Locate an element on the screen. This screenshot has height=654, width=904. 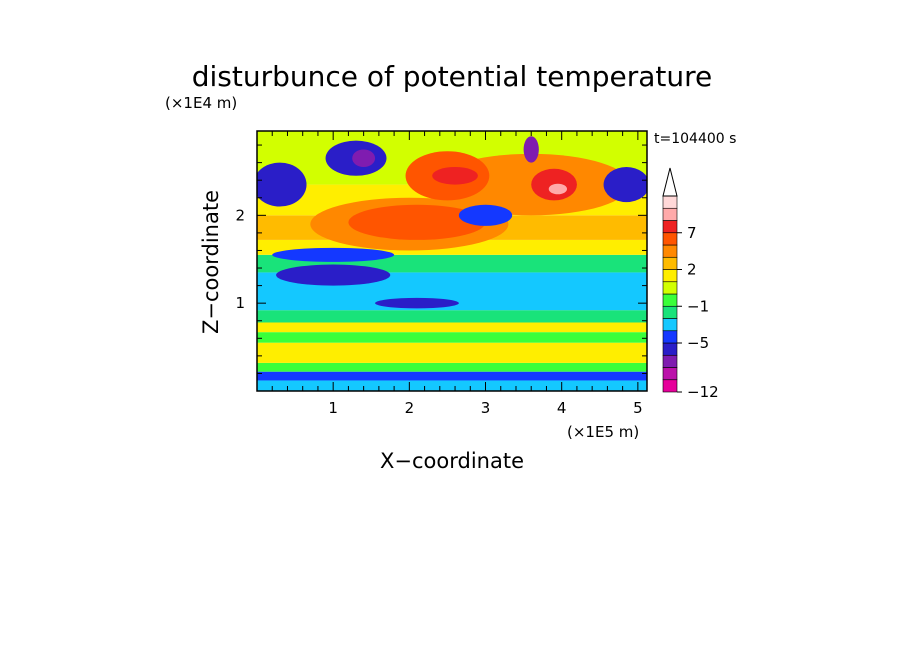
x-unit-label: (×1E5 m) is located at coordinates (603, 432).